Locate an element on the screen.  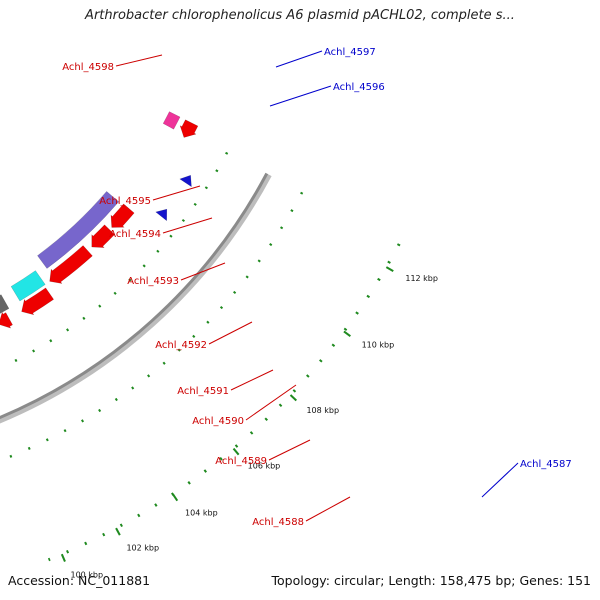
gene-label: Achl_4596 is located at coordinates (359, 87).